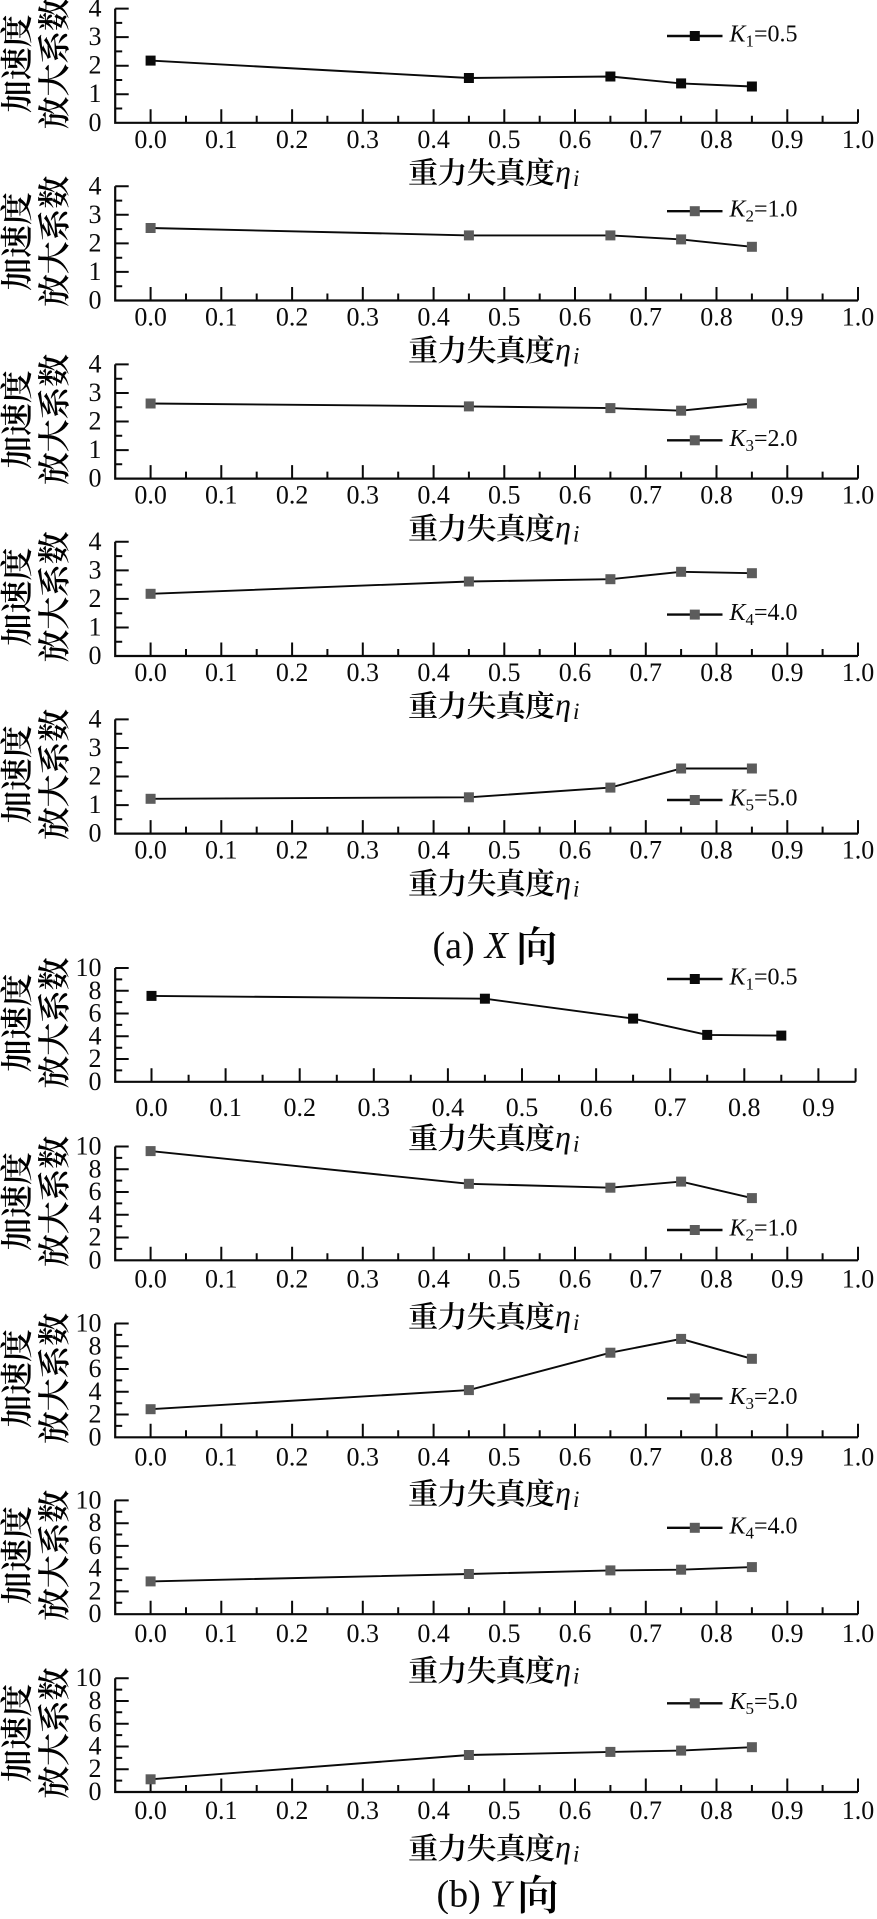 The height and width of the screenshot is (1919, 877). I want to click on svg-text: (b), so click(459, 1894).